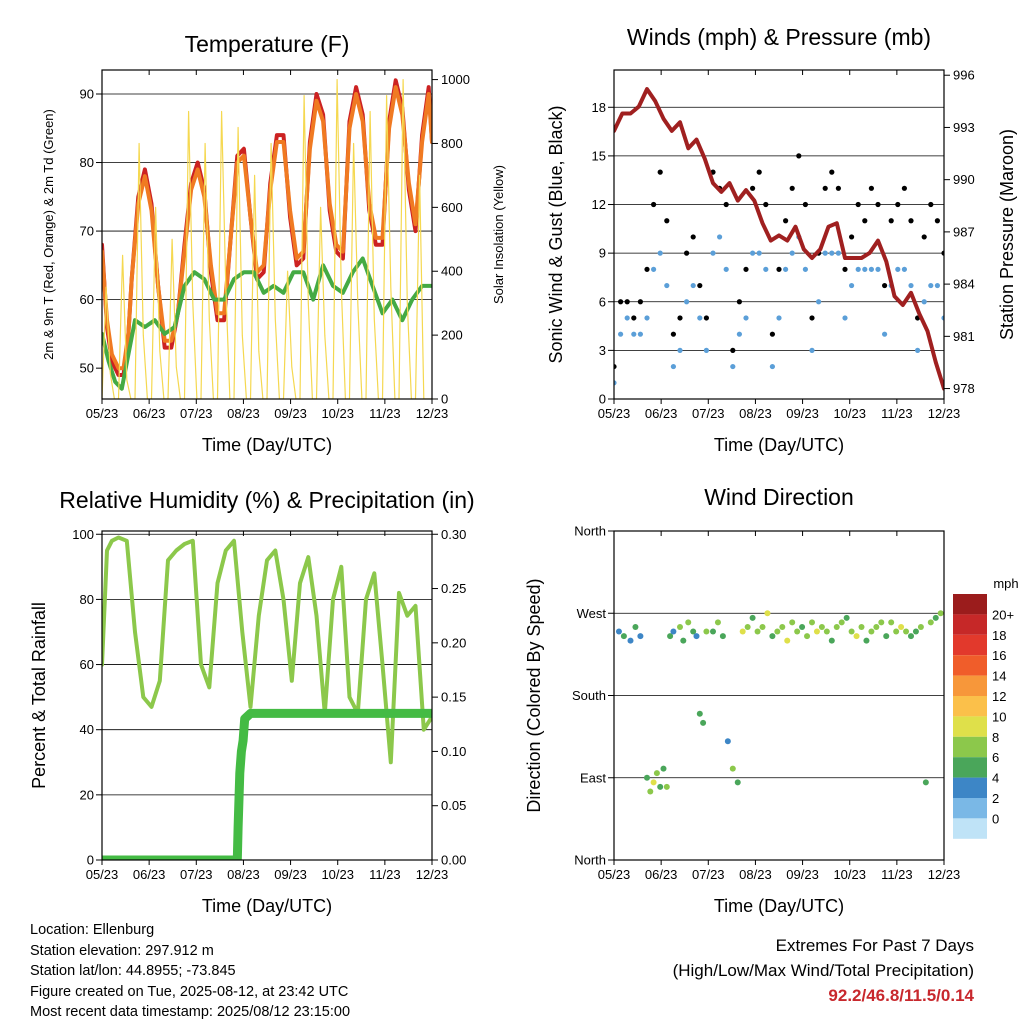 The width and height of the screenshot is (1024, 1024). What do you see at coordinates (995, 757) in the screenshot?
I see `legend-label: 6` at bounding box center [995, 757].